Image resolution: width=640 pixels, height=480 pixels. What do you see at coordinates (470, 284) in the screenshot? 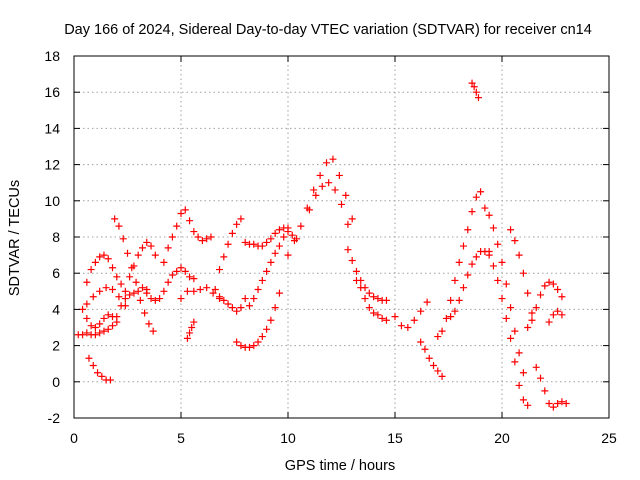
I see `series-track-x` at bounding box center [470, 284].